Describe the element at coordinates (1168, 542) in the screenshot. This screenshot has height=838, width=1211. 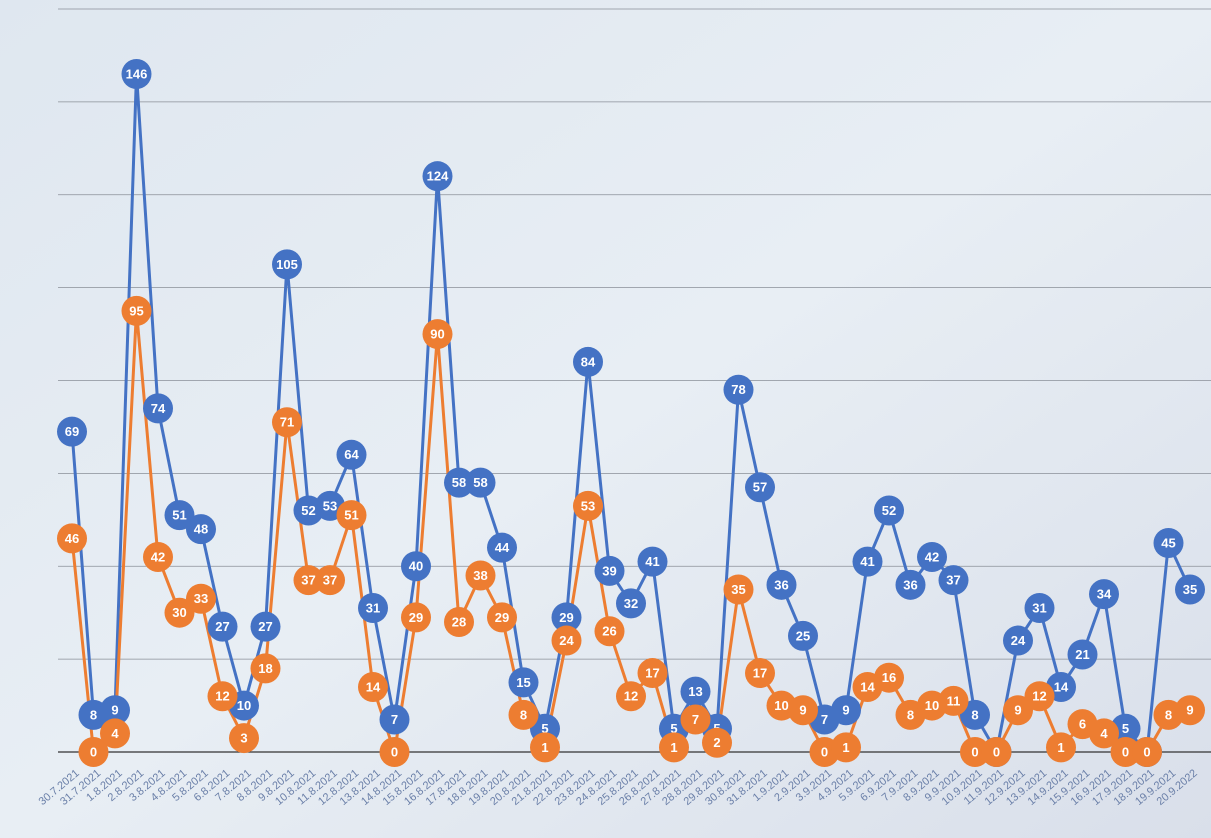
I see `data-label: 45` at that location.